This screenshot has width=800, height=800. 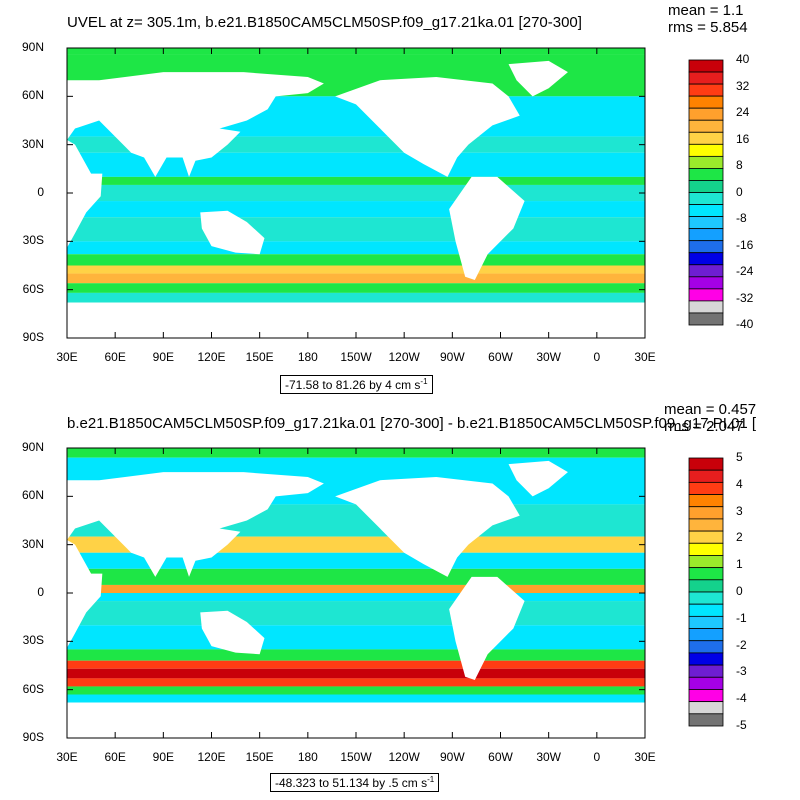 I want to click on lon-tick-label: 150E, so click(x=259, y=357).